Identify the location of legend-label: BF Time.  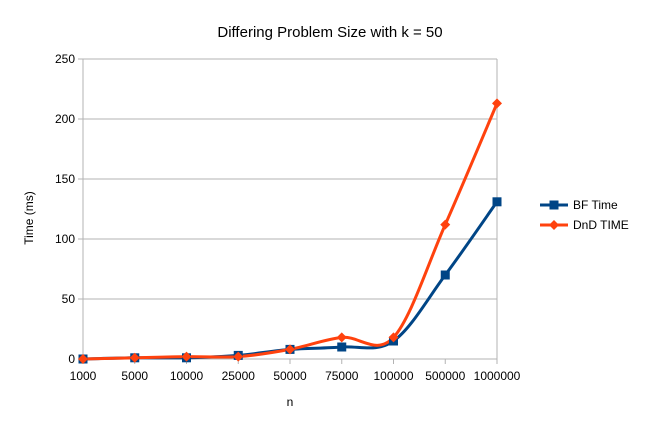
(595, 205).